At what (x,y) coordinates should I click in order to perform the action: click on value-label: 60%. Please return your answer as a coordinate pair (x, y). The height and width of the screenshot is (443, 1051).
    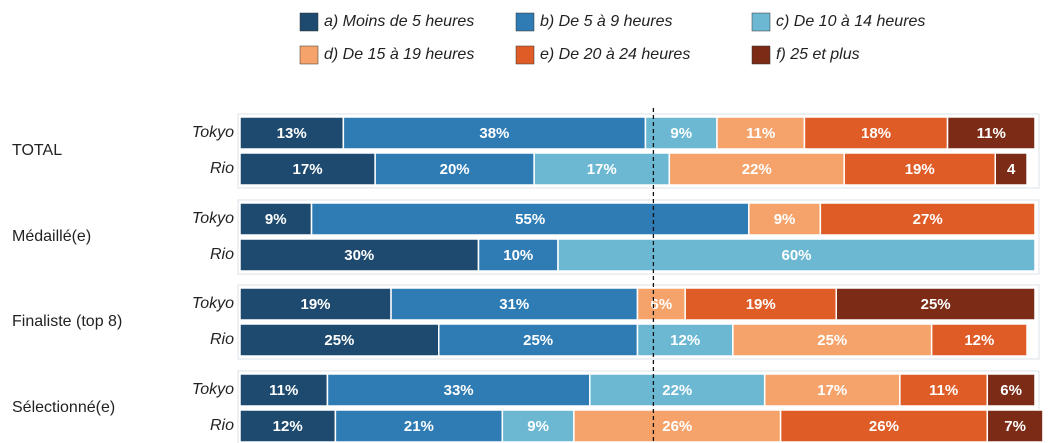
    Looking at the image, I should click on (796, 255).